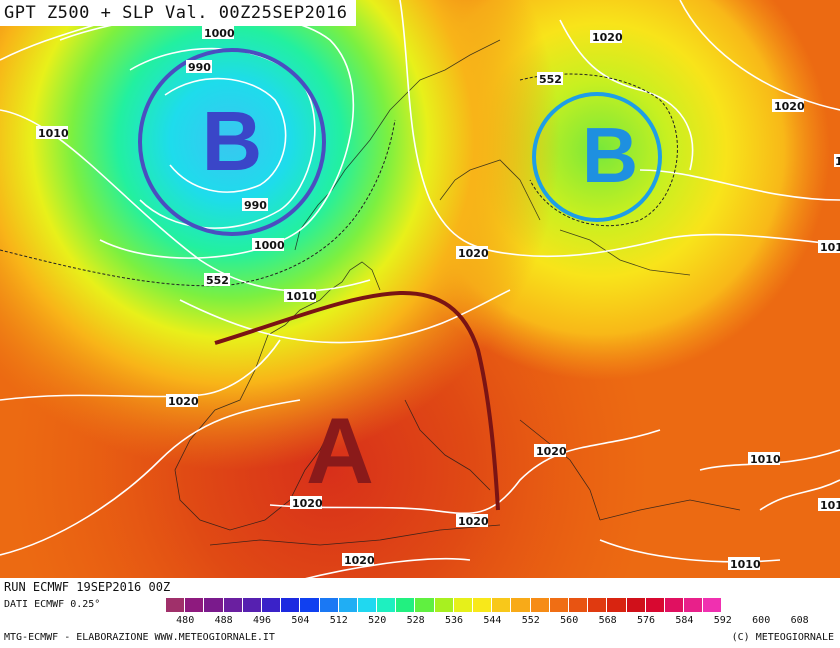 This screenshot has width=840, height=648. Describe the element at coordinates (377, 620) in the screenshot. I see `colorbar-tick-label: 520` at that location.